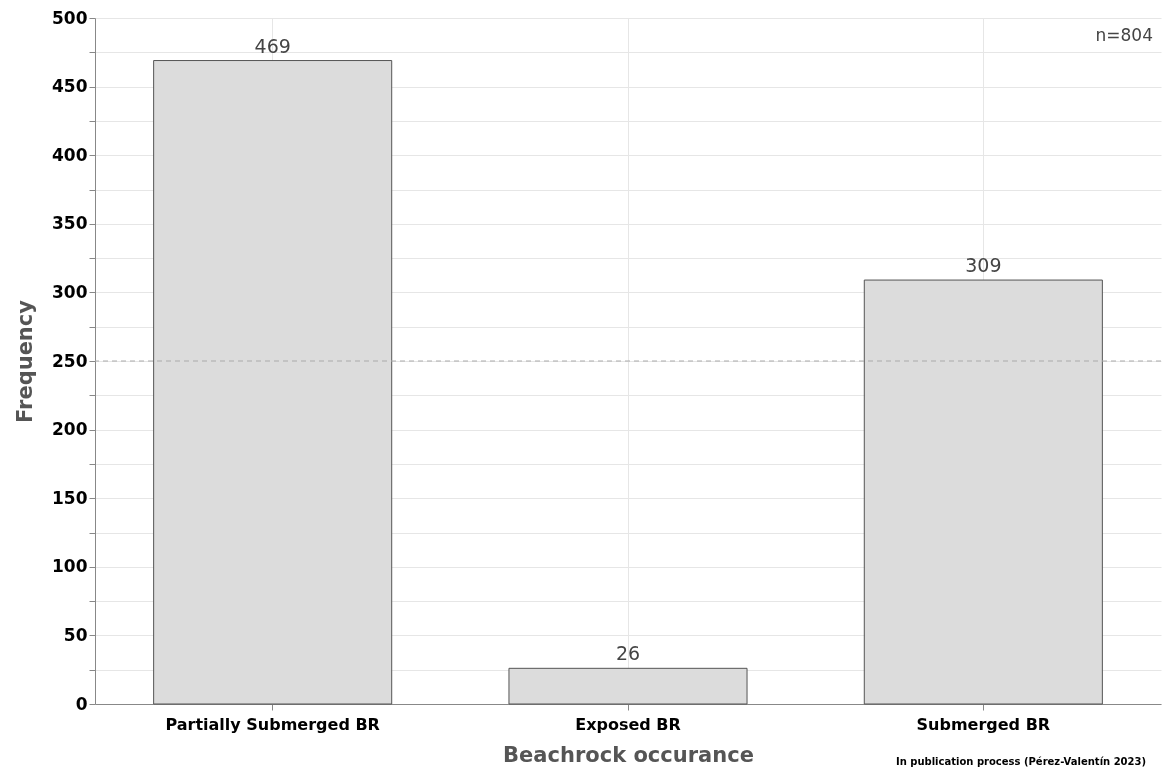 Image resolution: width=1163 pixels, height=774 pixels. Describe the element at coordinates (1021, 761) in the screenshot. I see `text: In publication process (Pérez-Valentín 2023)` at that location.